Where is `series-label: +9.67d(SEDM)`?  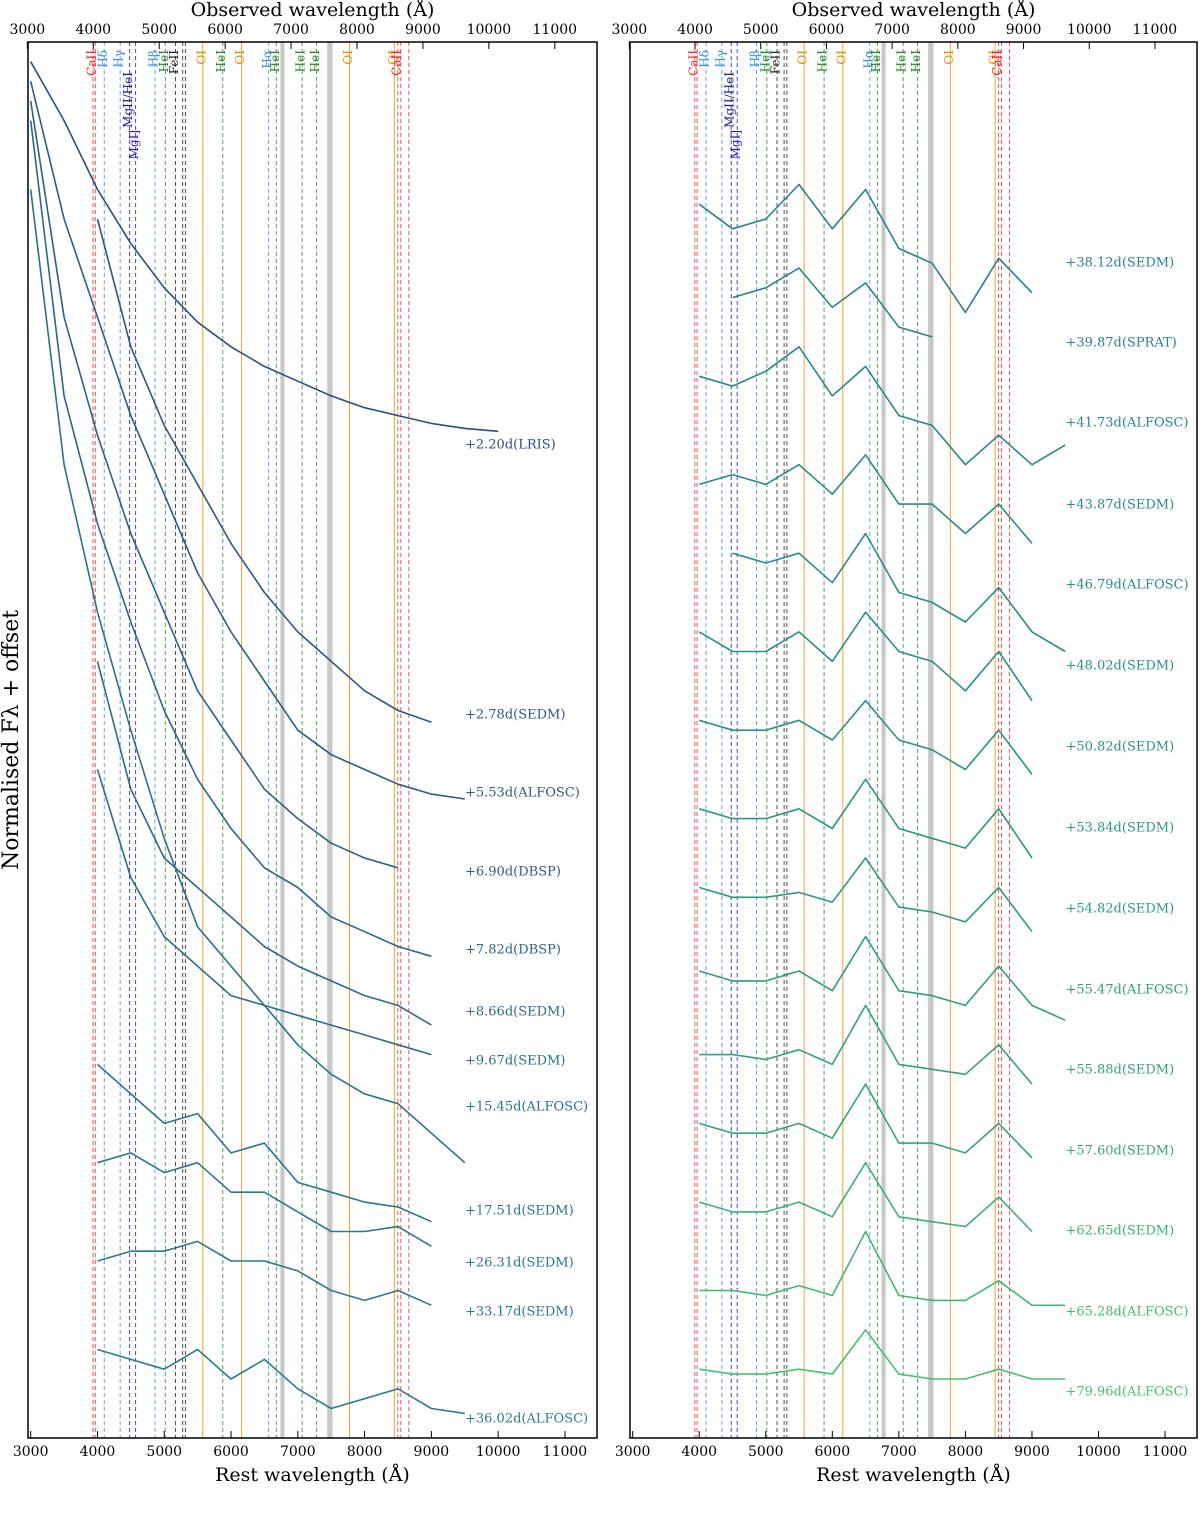 series-label: +9.67d(SEDM) is located at coordinates (515, 1061).